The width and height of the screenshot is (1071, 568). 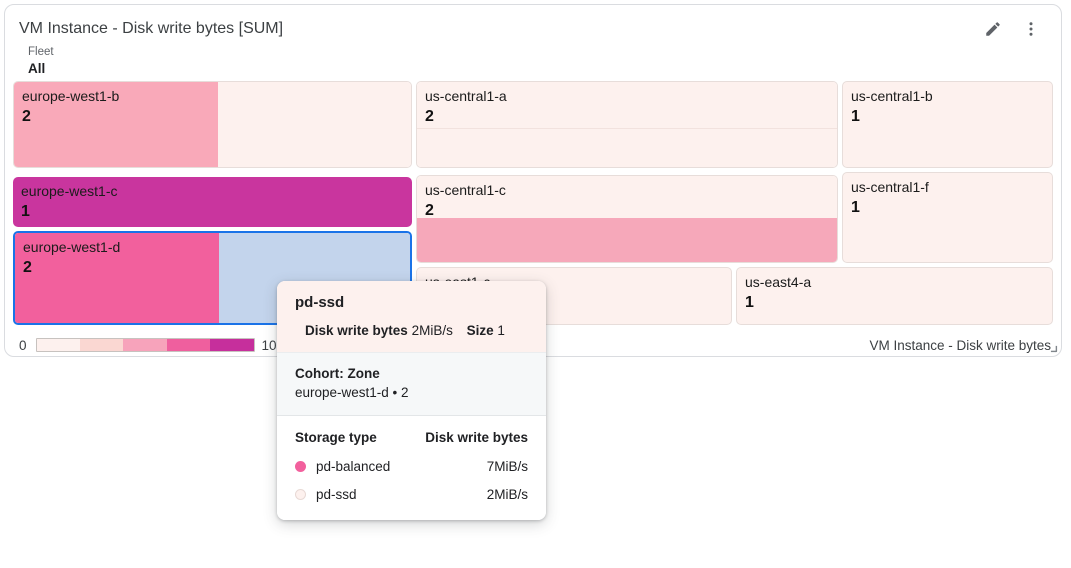 I want to click on cell-label: us-east4-a, so click(x=778, y=282).